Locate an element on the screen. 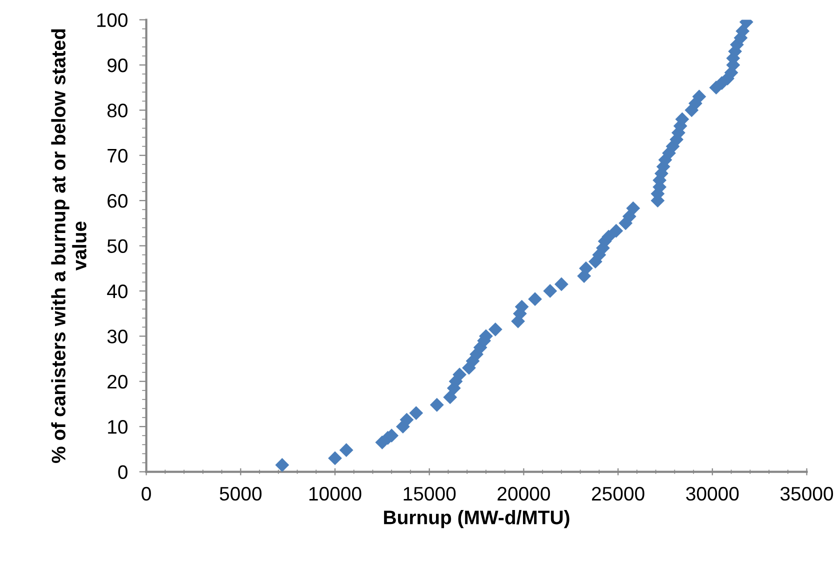 Image resolution: width=836 pixels, height=565 pixels. y-tick-label: 20 is located at coordinates (118, 381).